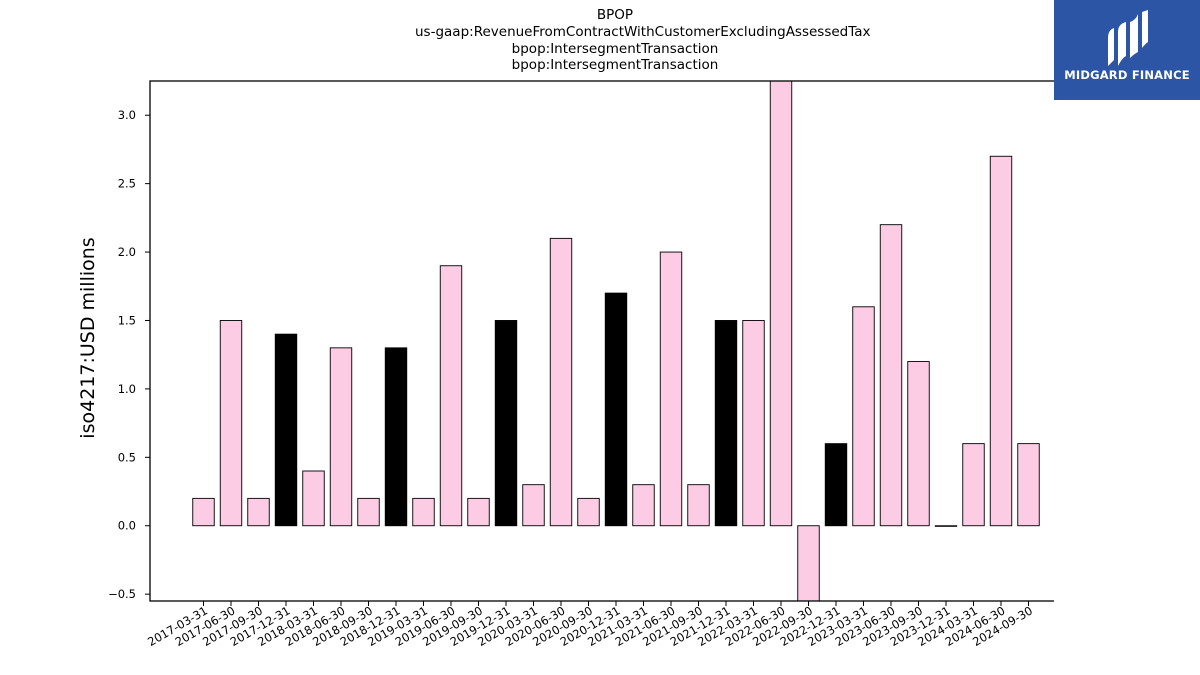  What do you see at coordinates (127, 184) in the screenshot?
I see `y-tick-label: 2.5` at bounding box center [127, 184].